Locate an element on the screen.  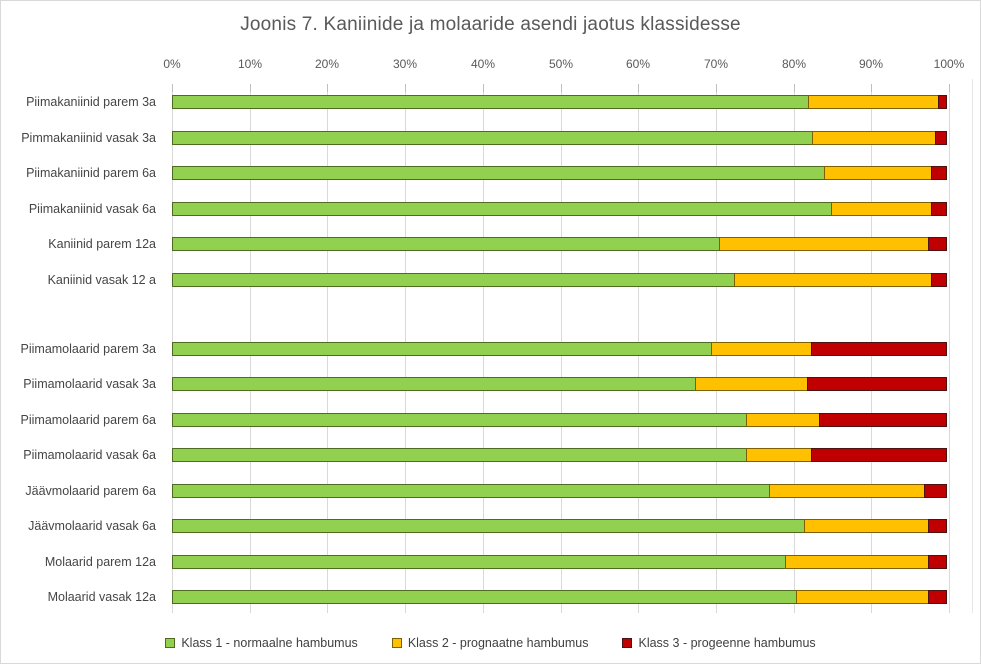
x-axis-tick-label: 90% is located at coordinates (871, 64).